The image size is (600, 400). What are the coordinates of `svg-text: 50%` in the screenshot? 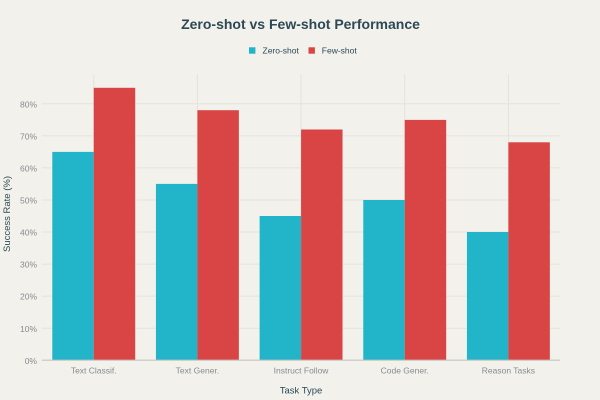 It's located at (28, 201).